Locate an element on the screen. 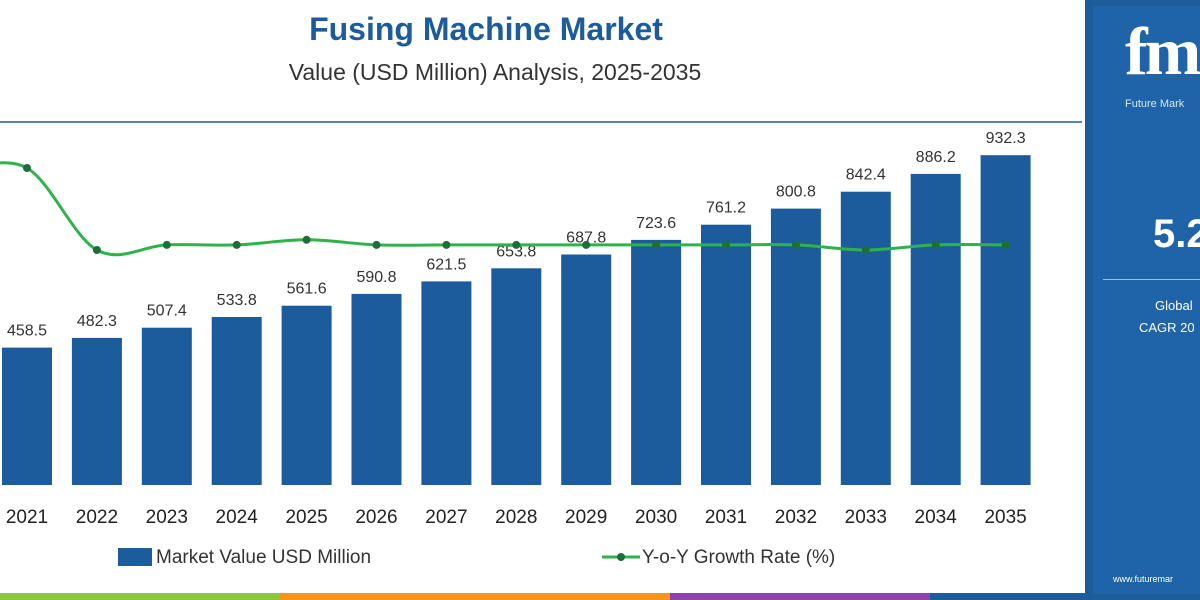  growth-point-2022 is located at coordinates (96, 250).